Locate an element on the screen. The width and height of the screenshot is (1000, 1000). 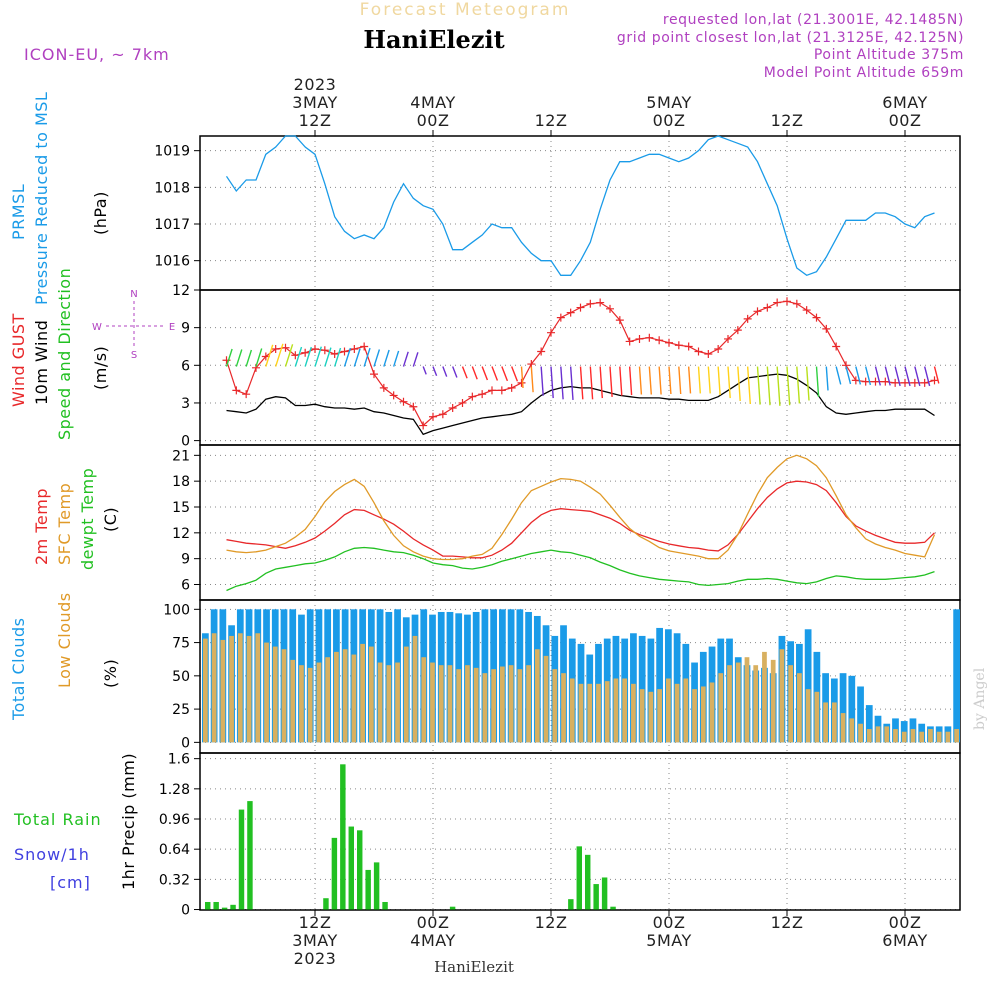
wind-ytick-label: 0 is located at coordinates (185, 442).